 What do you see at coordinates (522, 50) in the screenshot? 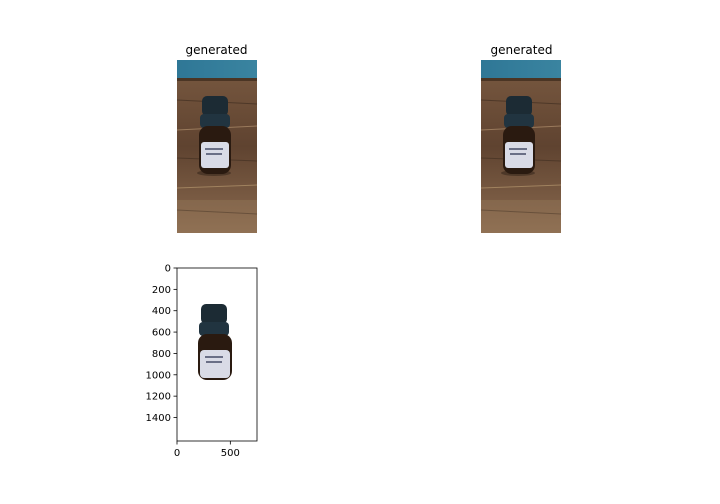
I see `panel-title-top-right: generated` at bounding box center [522, 50].